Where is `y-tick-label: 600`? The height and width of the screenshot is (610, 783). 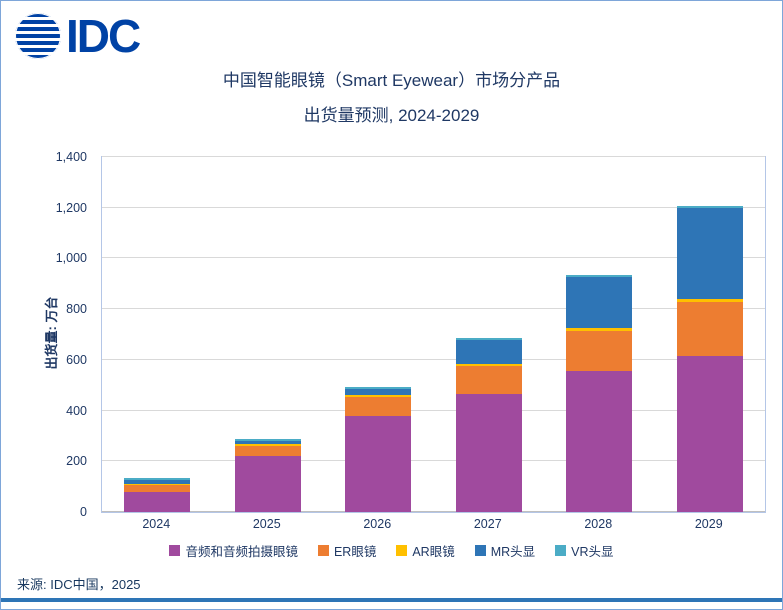
y-tick-label: 600 is located at coordinates (76, 359).